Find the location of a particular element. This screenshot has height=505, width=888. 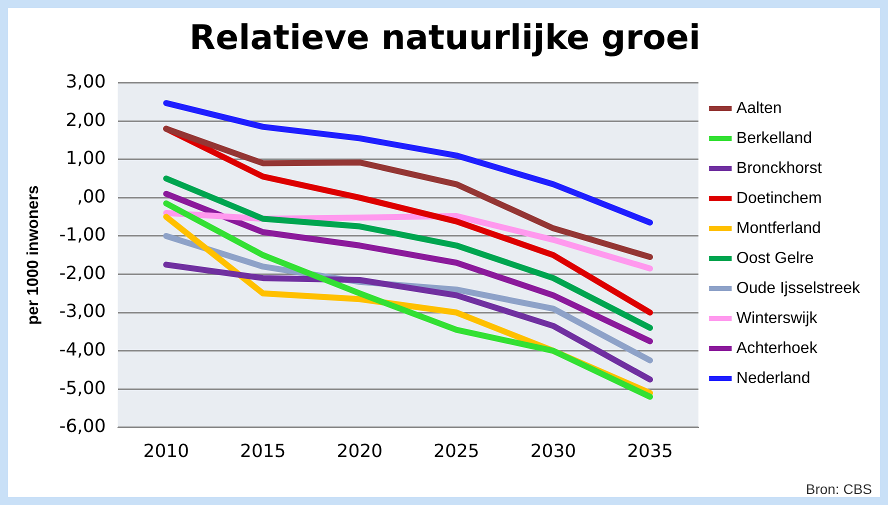

legend-label: Oude Ijsselstreek is located at coordinates (798, 288).